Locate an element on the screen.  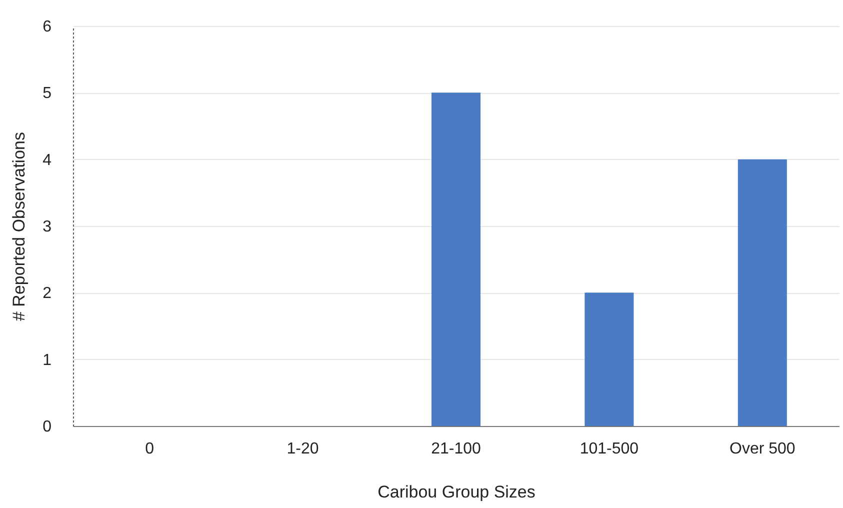
y-axis-title: # Reported Observations is located at coordinates (19, 226).